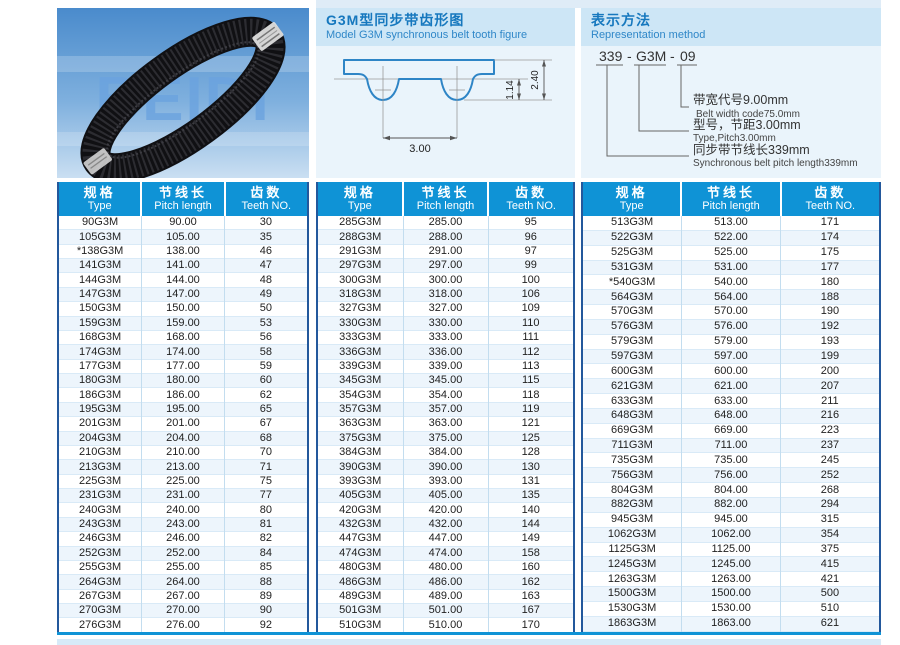  What do you see at coordinates (183, 539) in the screenshot?
I see `table-row: 246G3M 246.00 82` at bounding box center [183, 539].